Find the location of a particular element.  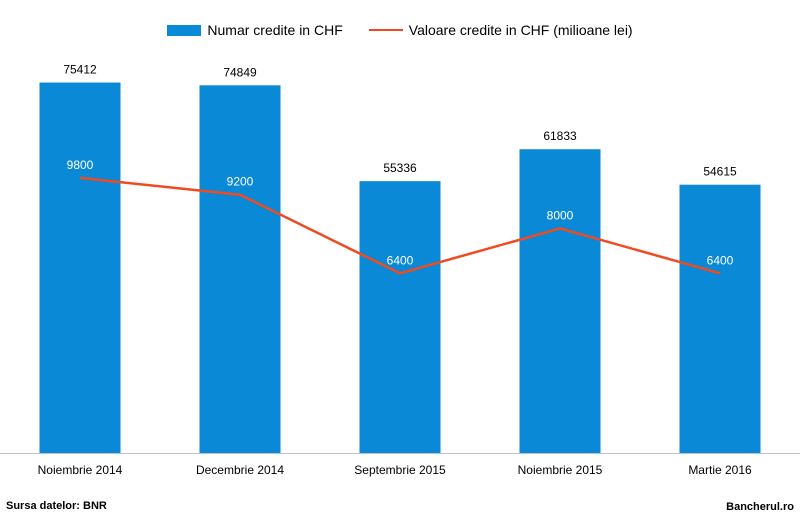

line-value-label: 9200 is located at coordinates (240, 182).